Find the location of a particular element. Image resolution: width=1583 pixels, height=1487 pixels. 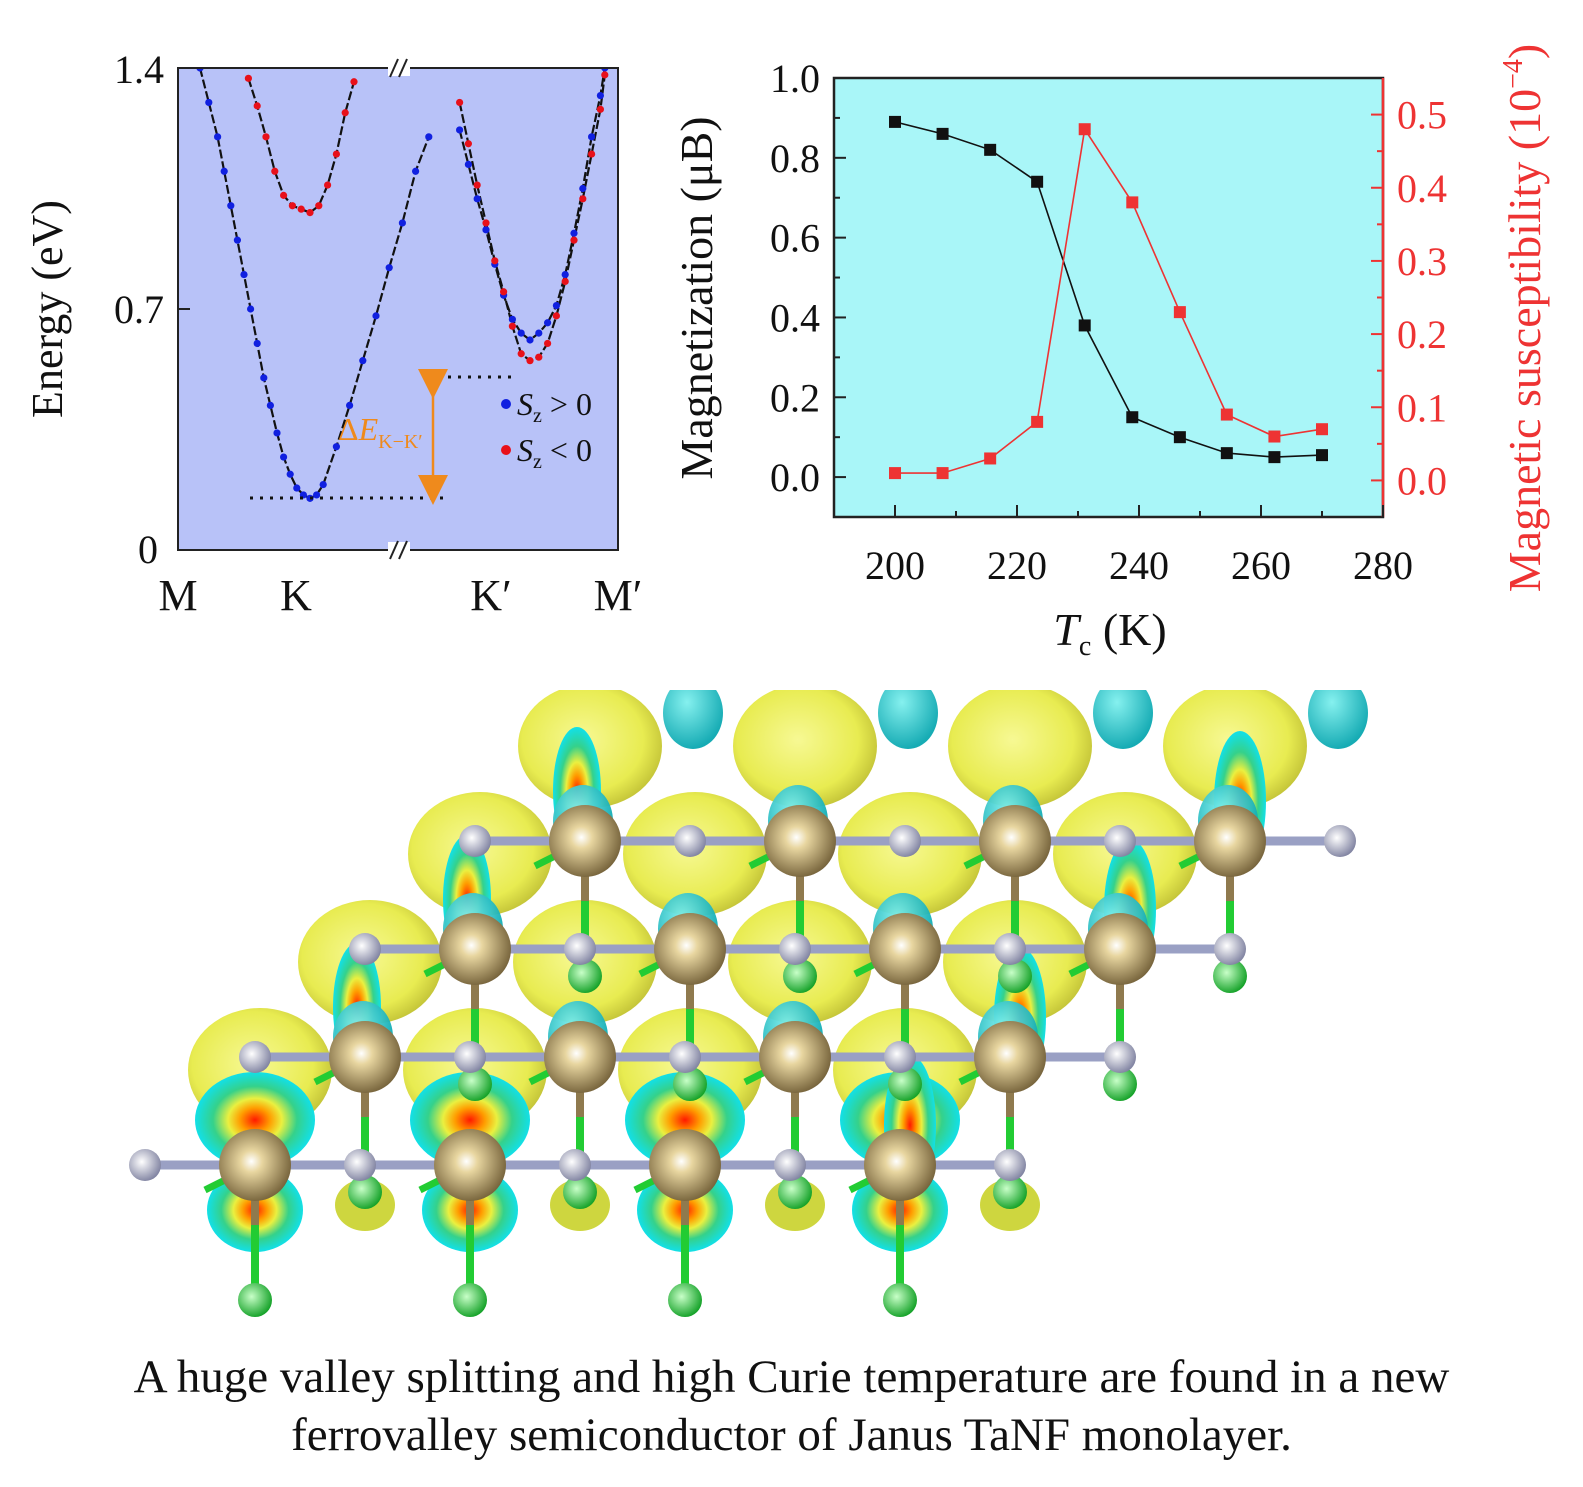

mag-y2tick-label: 0.1 is located at coordinates (1422, 407).